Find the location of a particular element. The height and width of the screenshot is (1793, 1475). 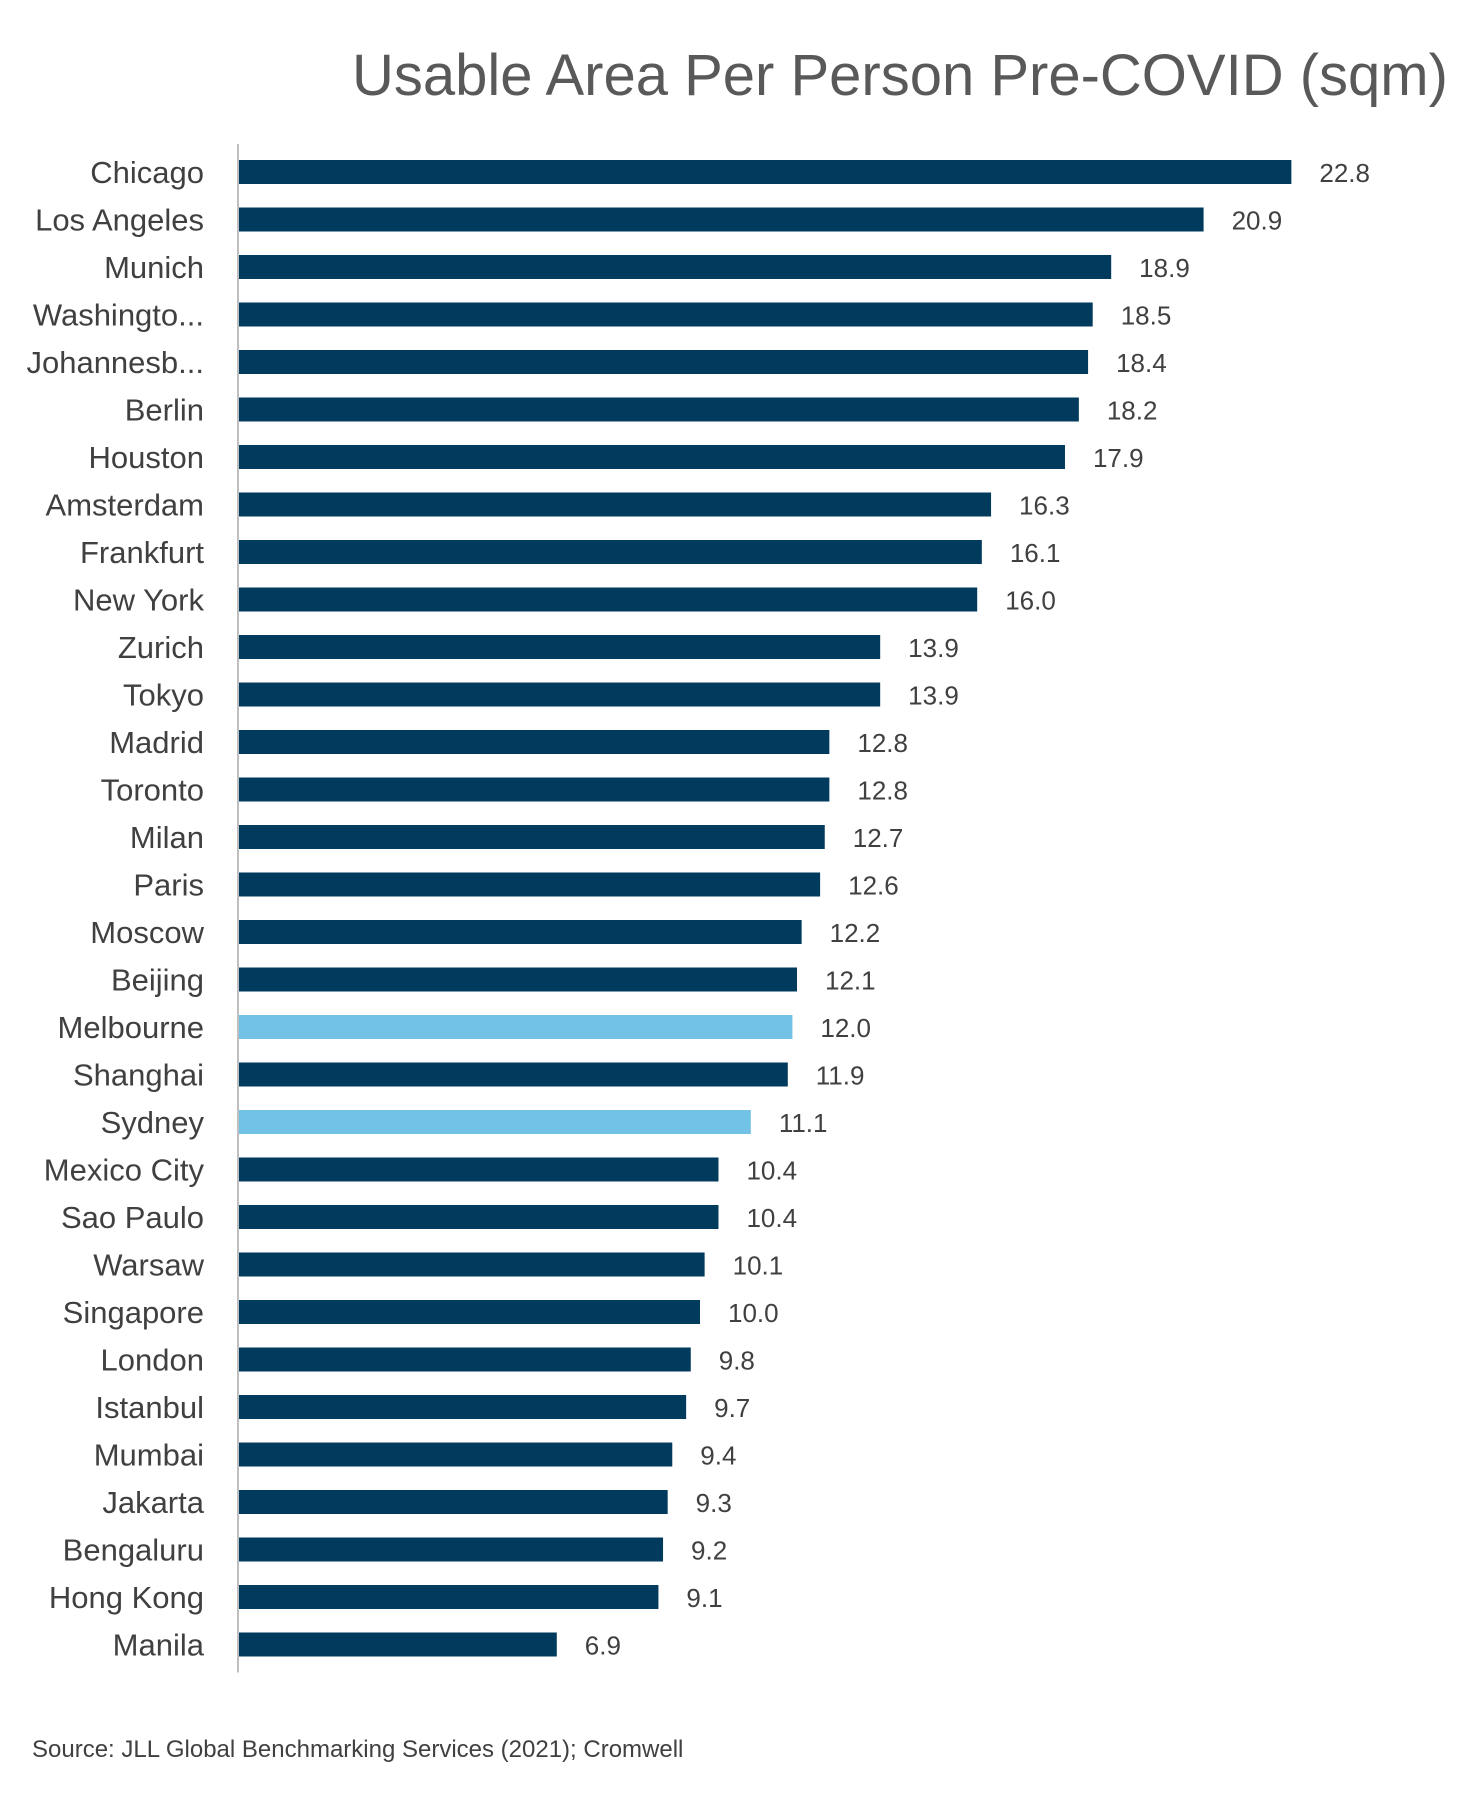

bar-sydney is located at coordinates (494, 1122).